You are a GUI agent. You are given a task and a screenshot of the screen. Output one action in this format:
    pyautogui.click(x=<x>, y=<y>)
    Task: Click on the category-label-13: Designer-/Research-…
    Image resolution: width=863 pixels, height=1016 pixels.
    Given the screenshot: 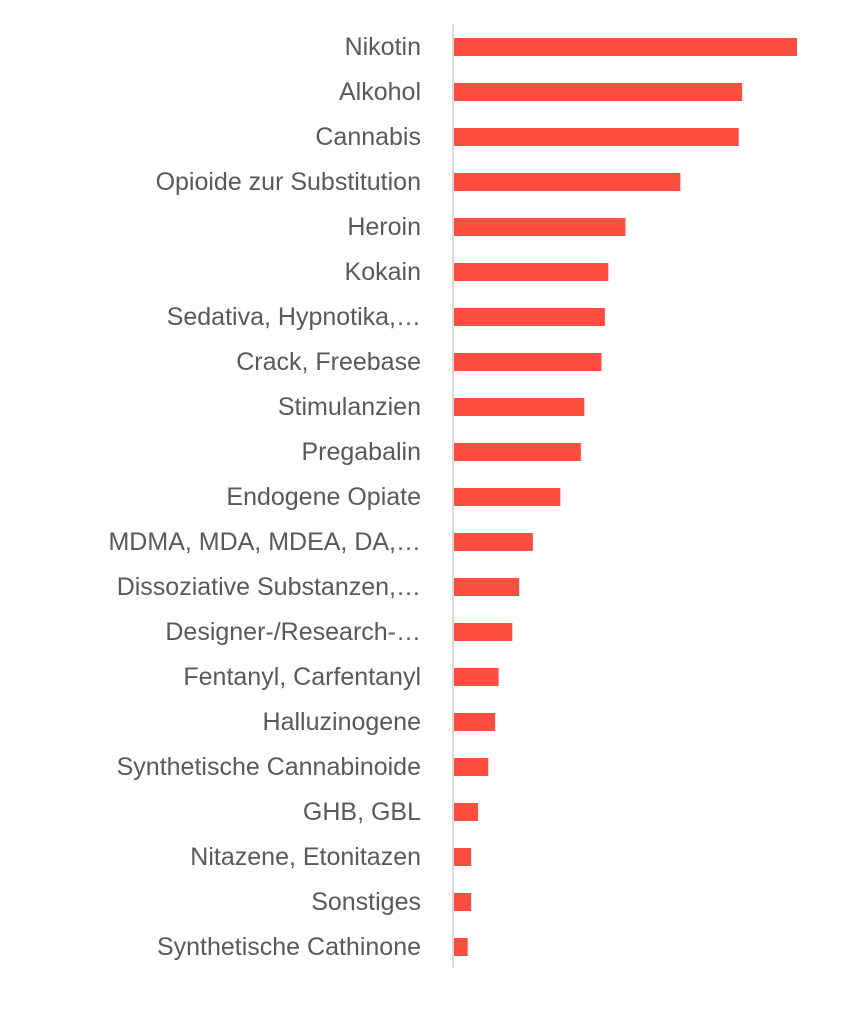 What is the action you would take?
    pyautogui.click(x=293, y=632)
    